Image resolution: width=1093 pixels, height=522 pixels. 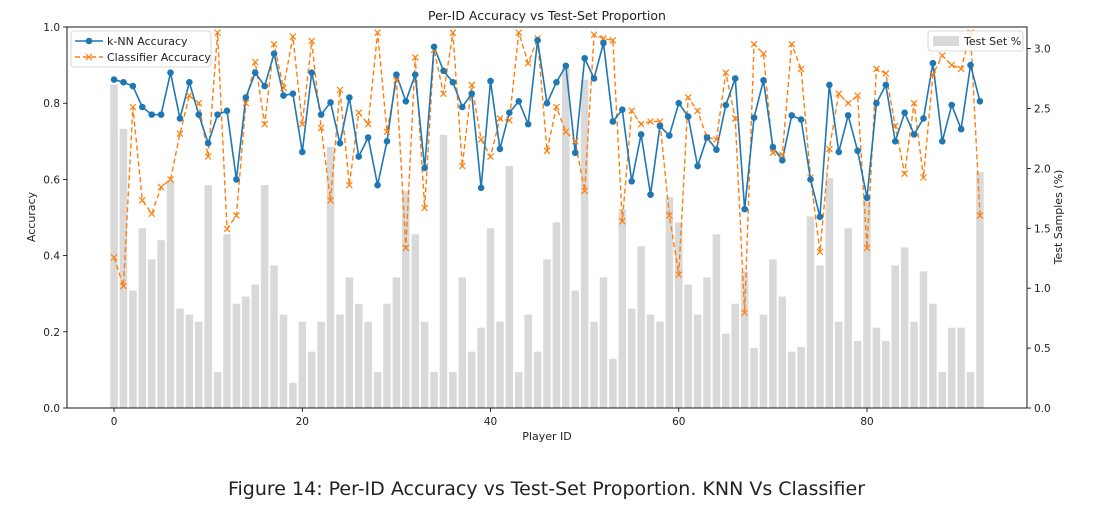 I want to click on legend-test-set-label: Test Set %, so click(x=992, y=41).